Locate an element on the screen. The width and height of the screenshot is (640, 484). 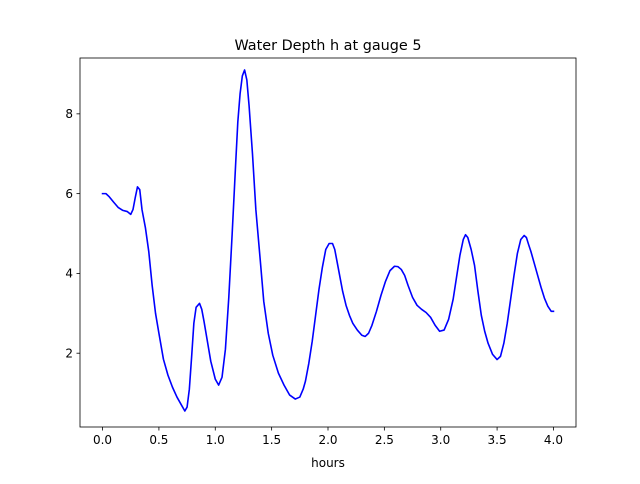
x-tick-label: 3.0 is located at coordinates (440, 440).